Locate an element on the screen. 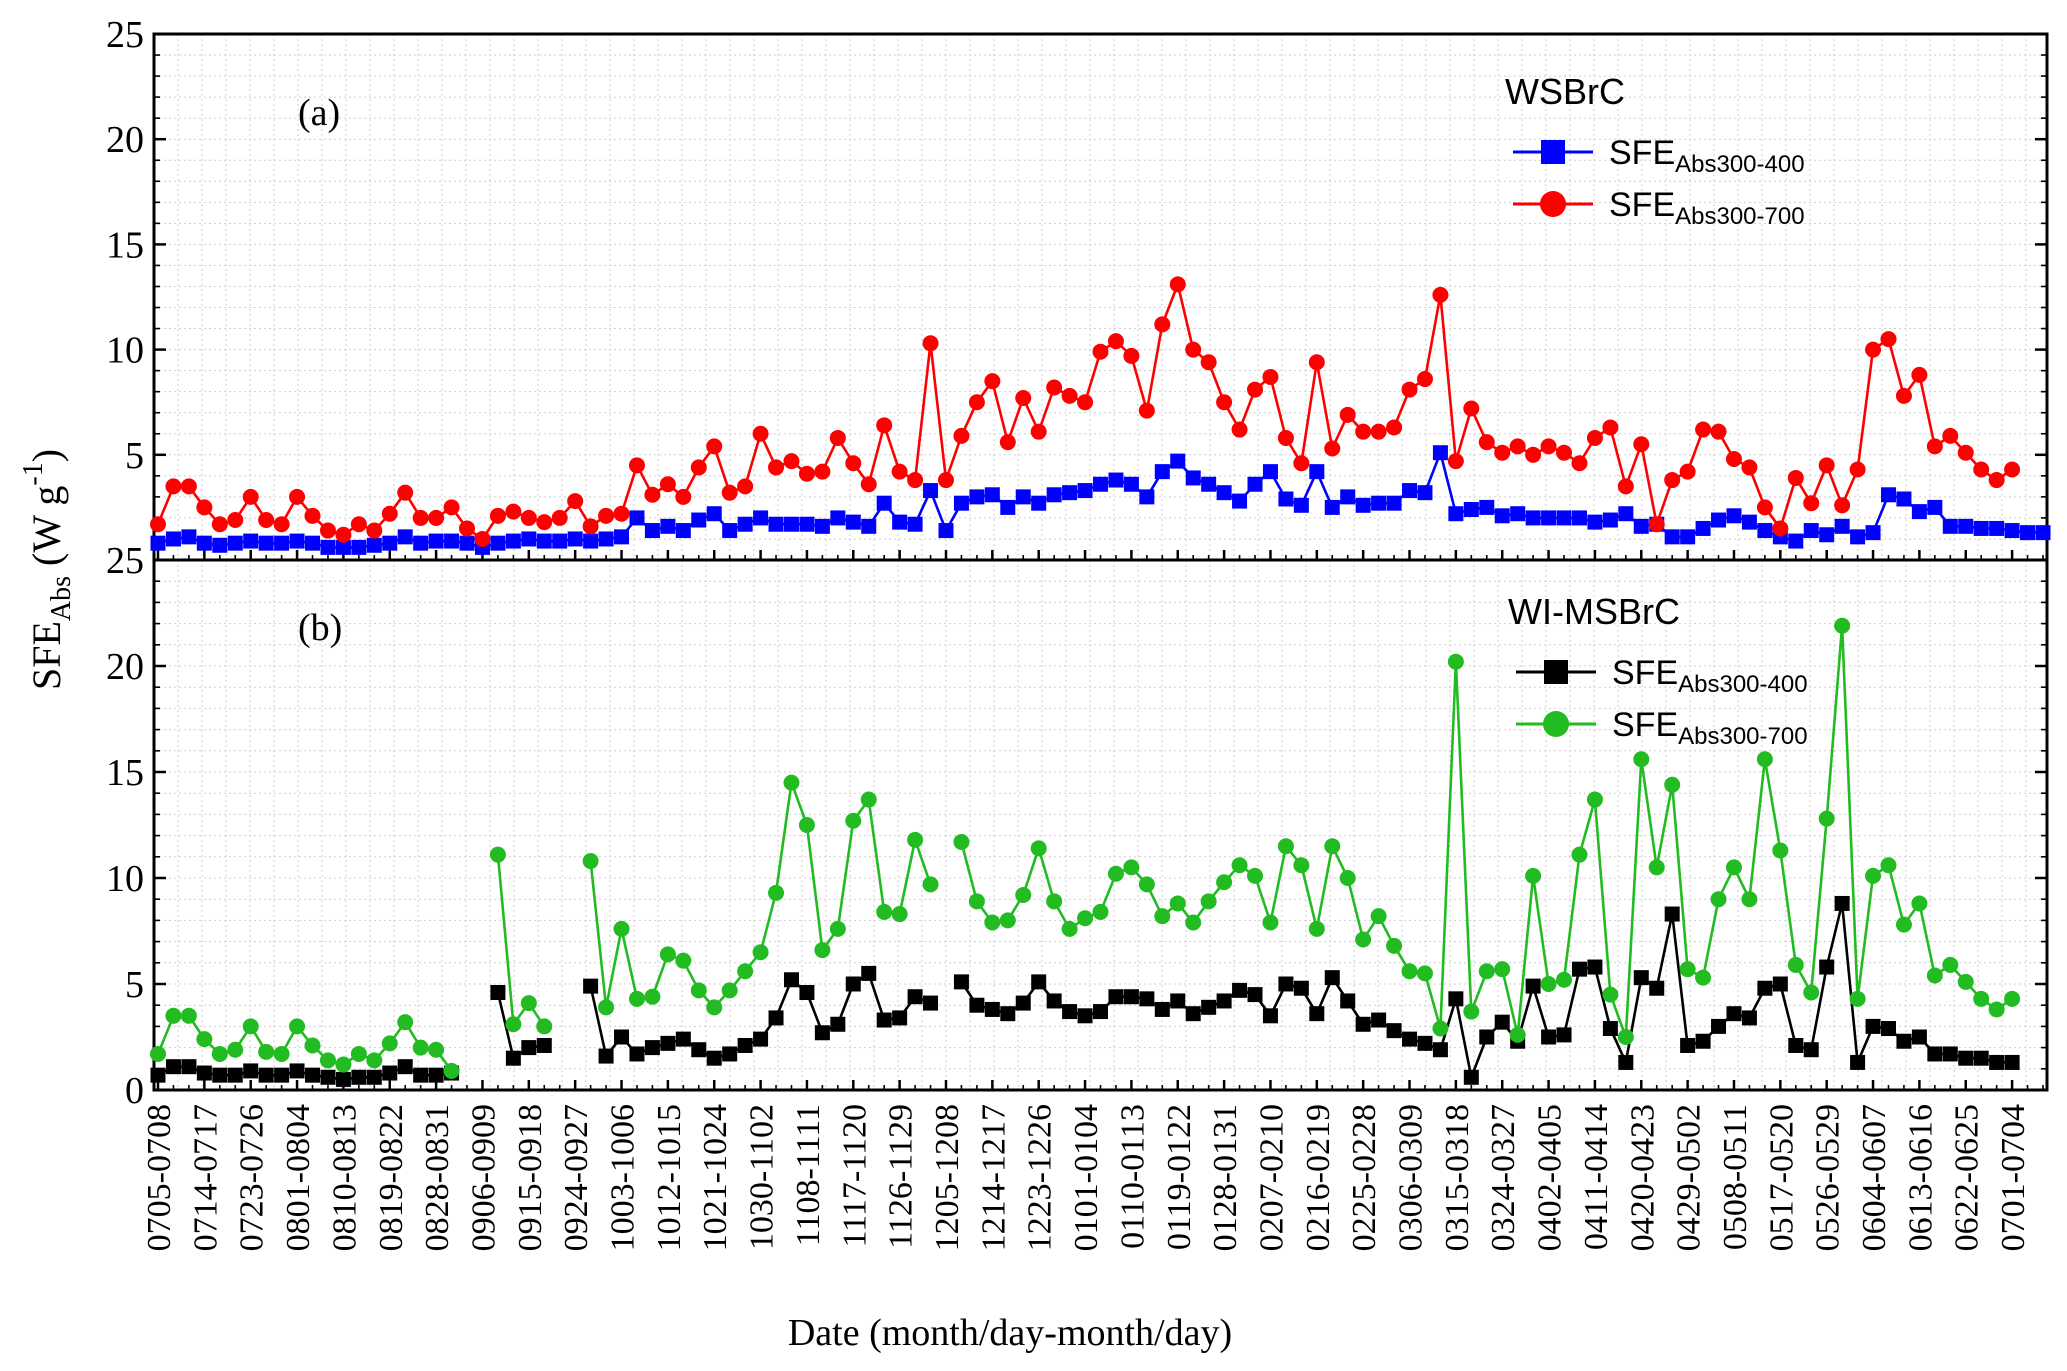  x-tick-label: 0622-0625 is located at coordinates (1967, 1177).